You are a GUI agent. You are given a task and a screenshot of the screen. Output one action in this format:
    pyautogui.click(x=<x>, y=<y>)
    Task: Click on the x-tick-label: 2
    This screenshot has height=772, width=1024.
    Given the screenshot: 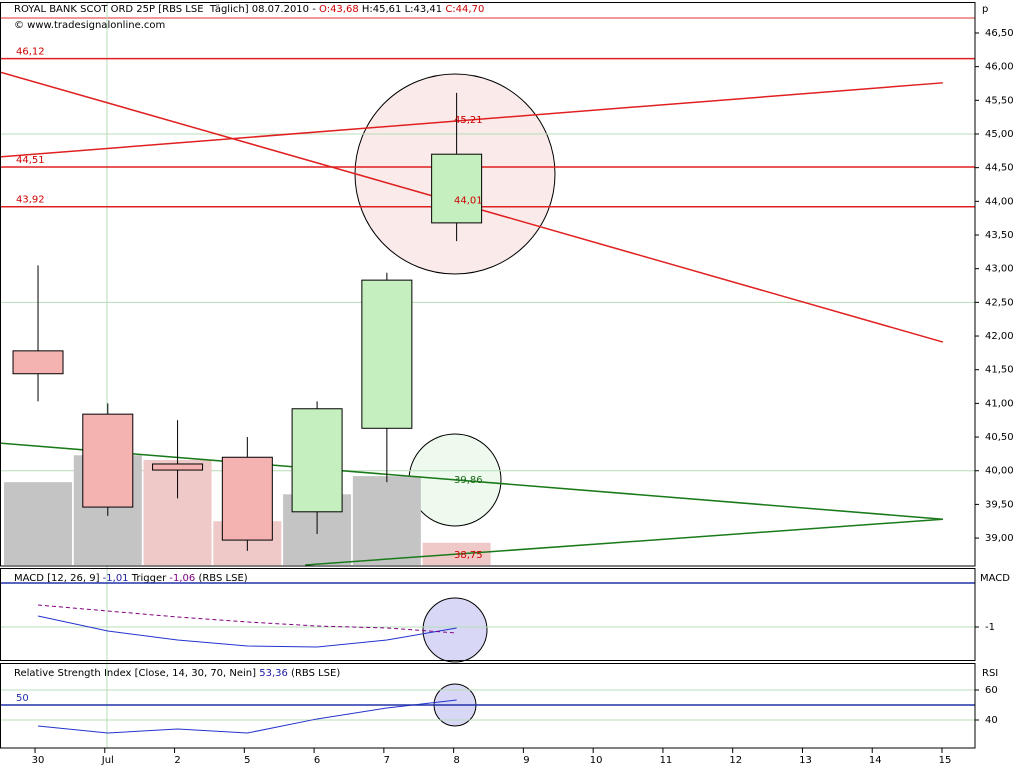 What is the action you would take?
    pyautogui.click(x=177, y=760)
    